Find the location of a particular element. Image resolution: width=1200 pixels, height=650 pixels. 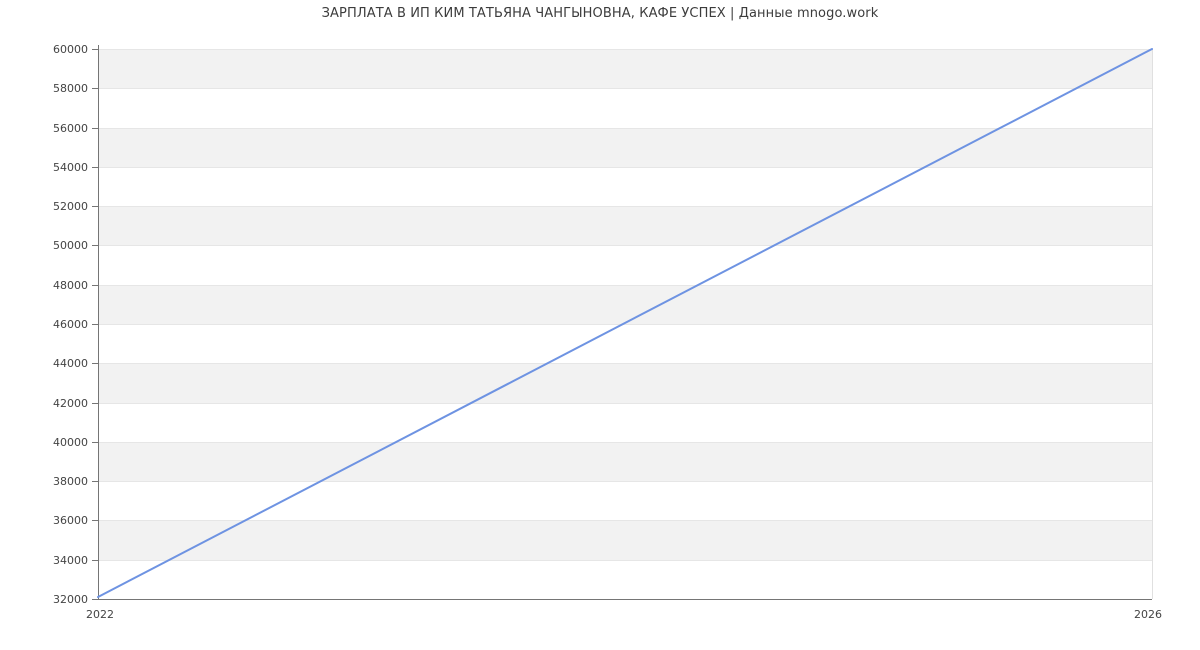

y-tick-label: 48000 is located at coordinates (70, 285).